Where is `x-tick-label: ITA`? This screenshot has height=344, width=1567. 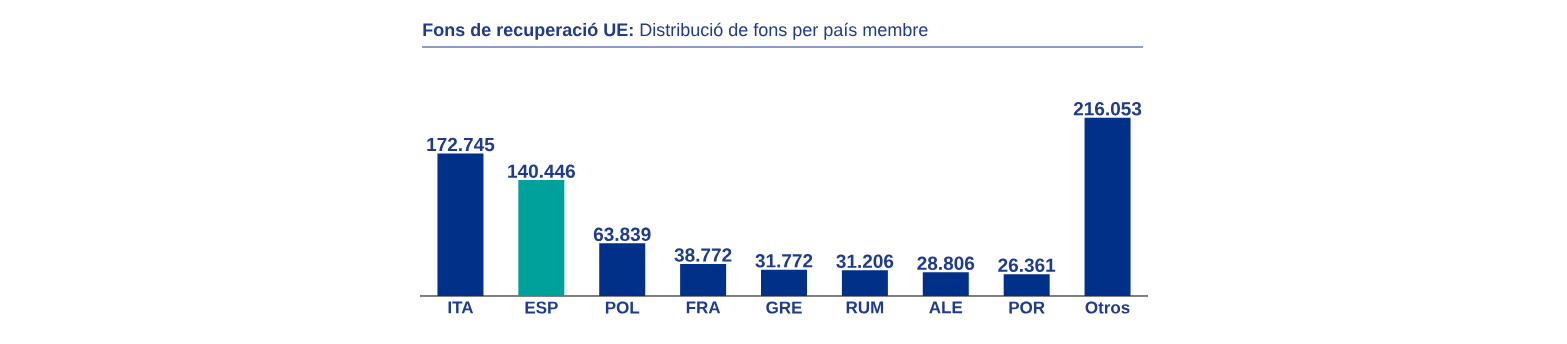 x-tick-label: ITA is located at coordinates (461, 307).